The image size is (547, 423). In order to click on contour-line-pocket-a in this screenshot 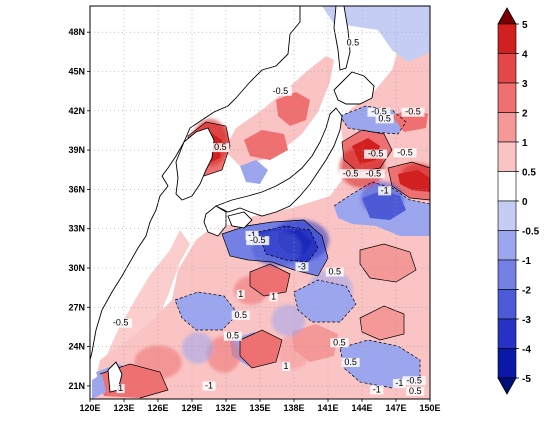, I will do `click(270, 280)`.